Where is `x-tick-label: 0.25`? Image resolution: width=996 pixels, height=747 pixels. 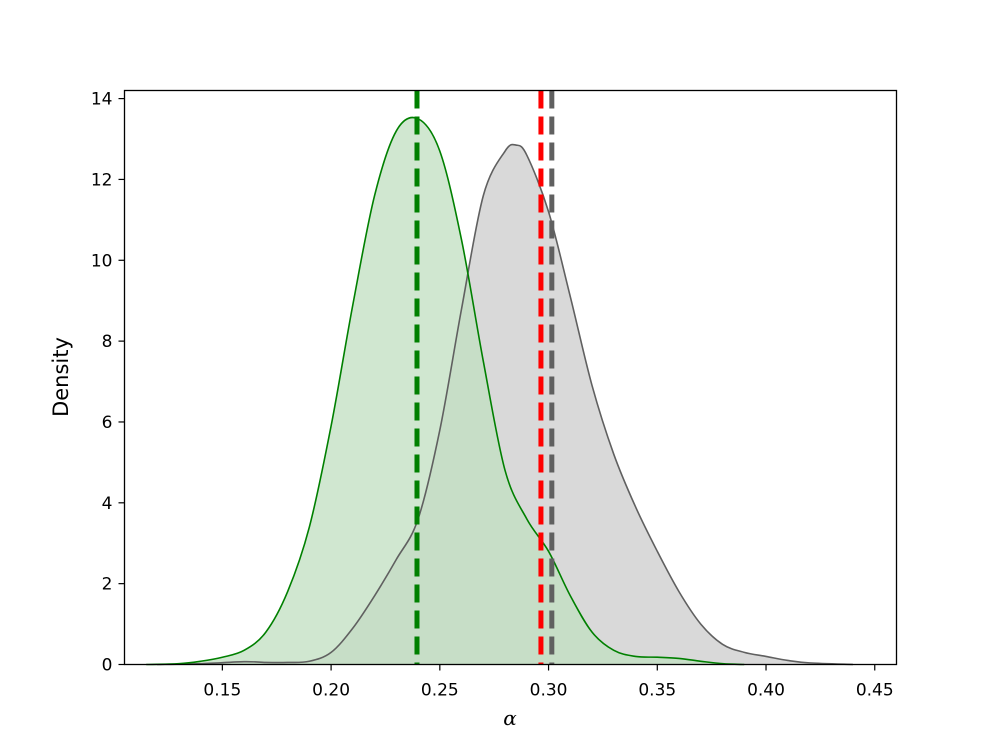 x-tick-label: 0.25 is located at coordinates (440, 691).